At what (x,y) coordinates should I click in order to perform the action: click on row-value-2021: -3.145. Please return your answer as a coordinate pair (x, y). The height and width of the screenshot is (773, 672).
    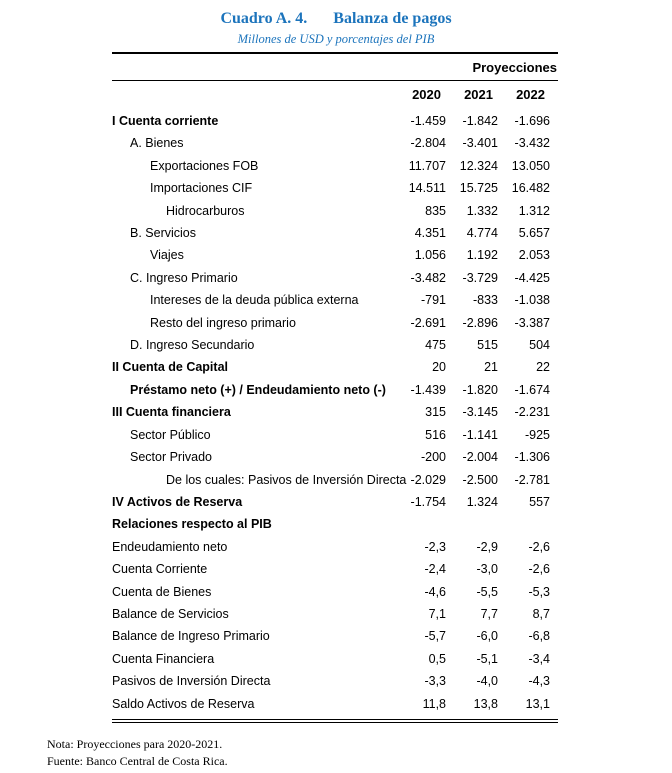
    Looking at the image, I should click on (480, 412).